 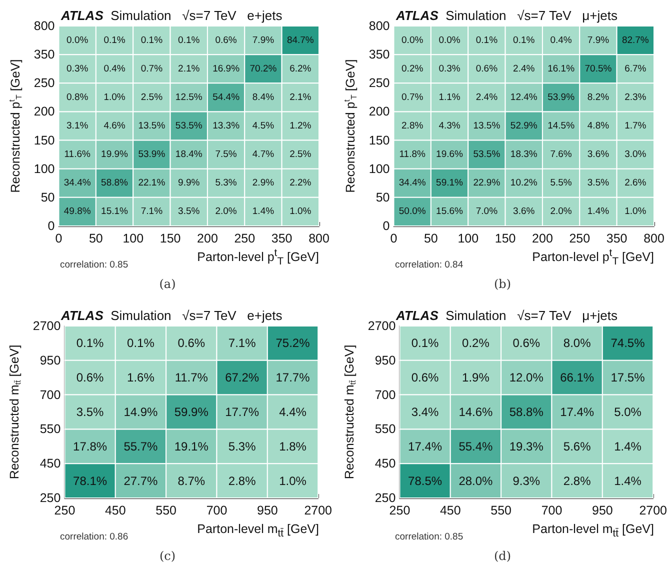 What do you see at coordinates (141, 446) in the screenshot?
I see `data-label: 55.7%` at bounding box center [141, 446].